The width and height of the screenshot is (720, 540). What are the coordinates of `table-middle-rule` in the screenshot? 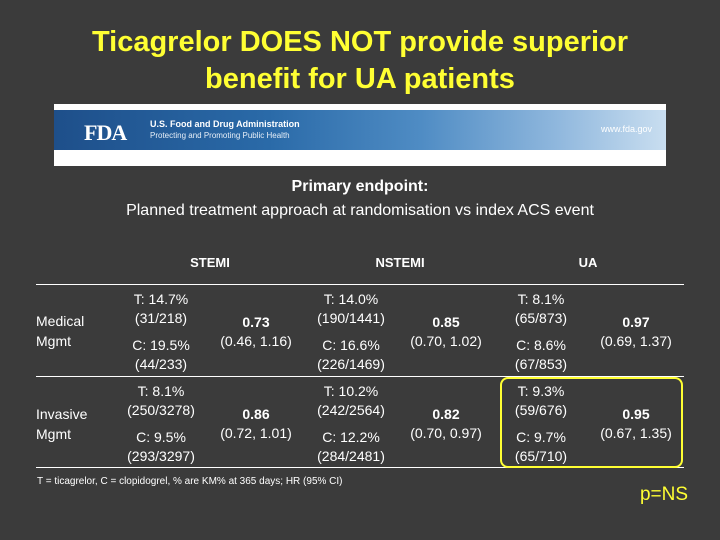 It's located at (360, 376).